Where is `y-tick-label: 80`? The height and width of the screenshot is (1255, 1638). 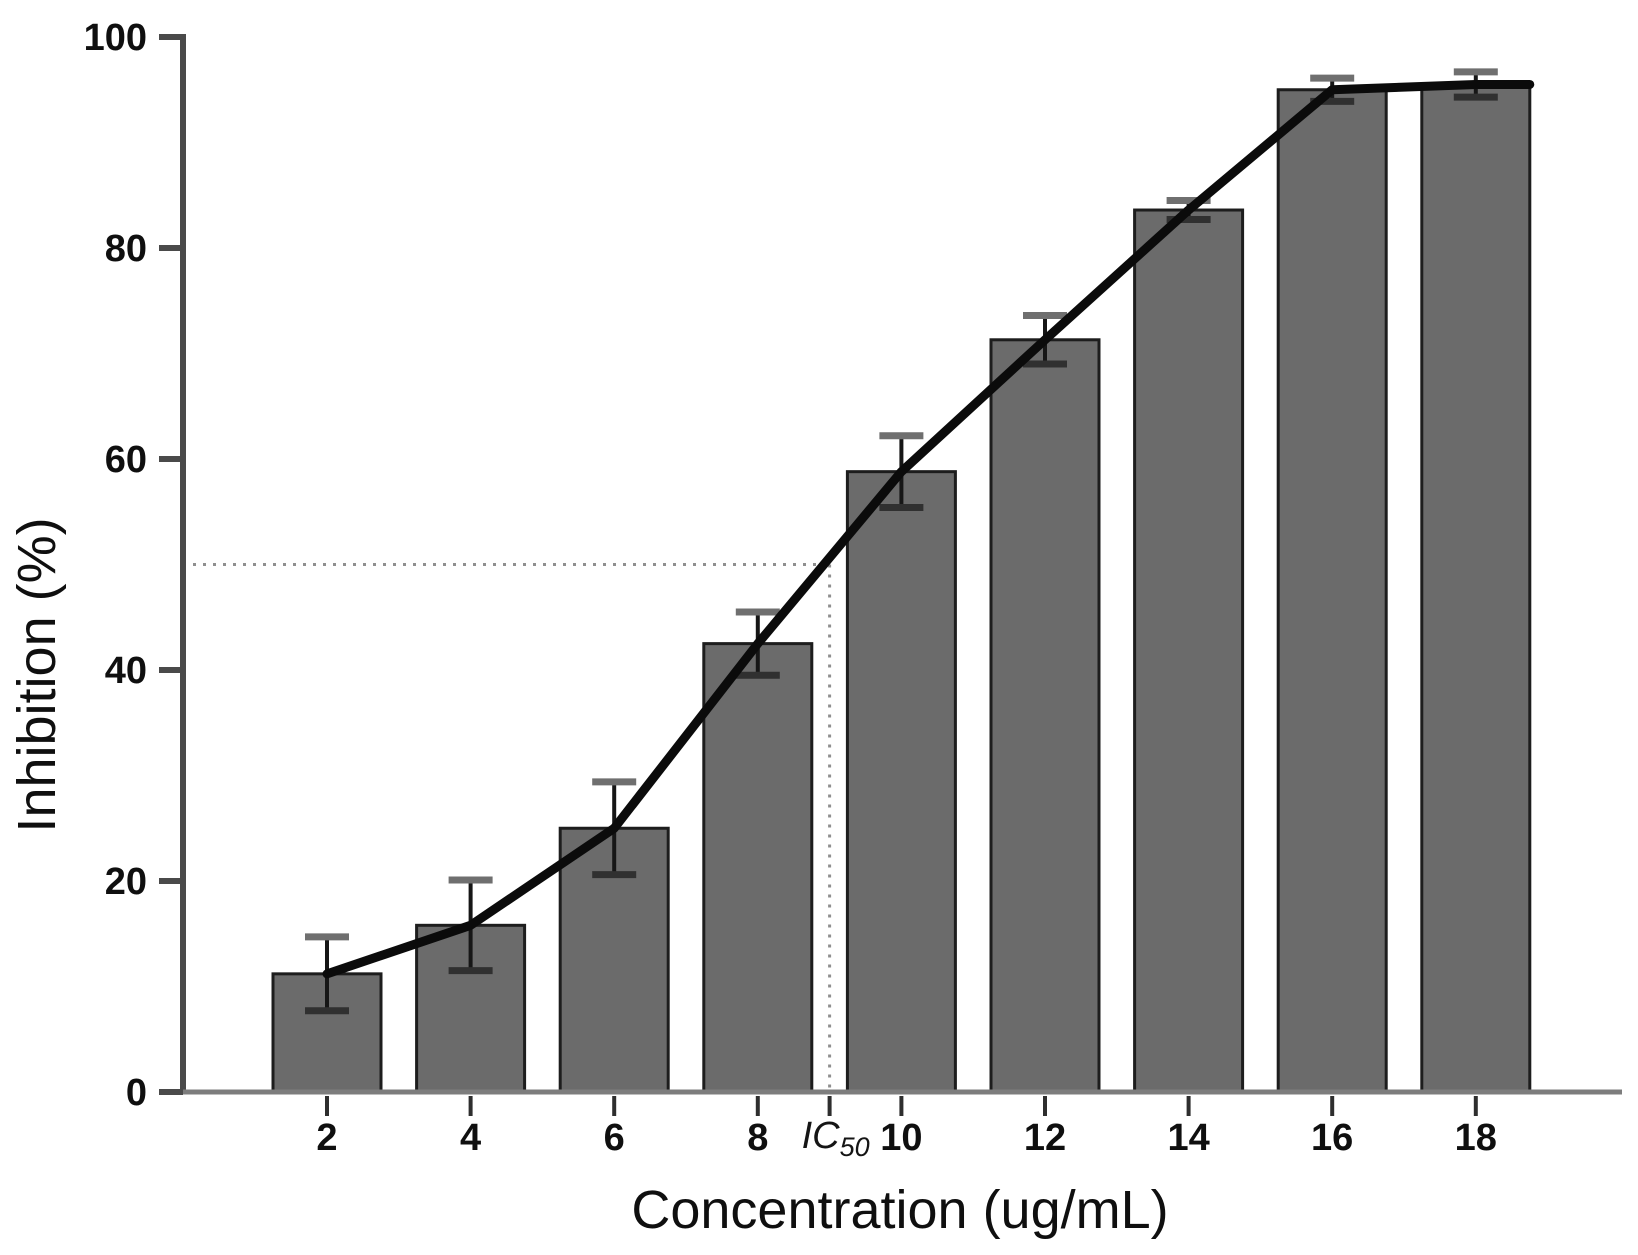
y-tick-label: 80 is located at coordinates (126, 249).